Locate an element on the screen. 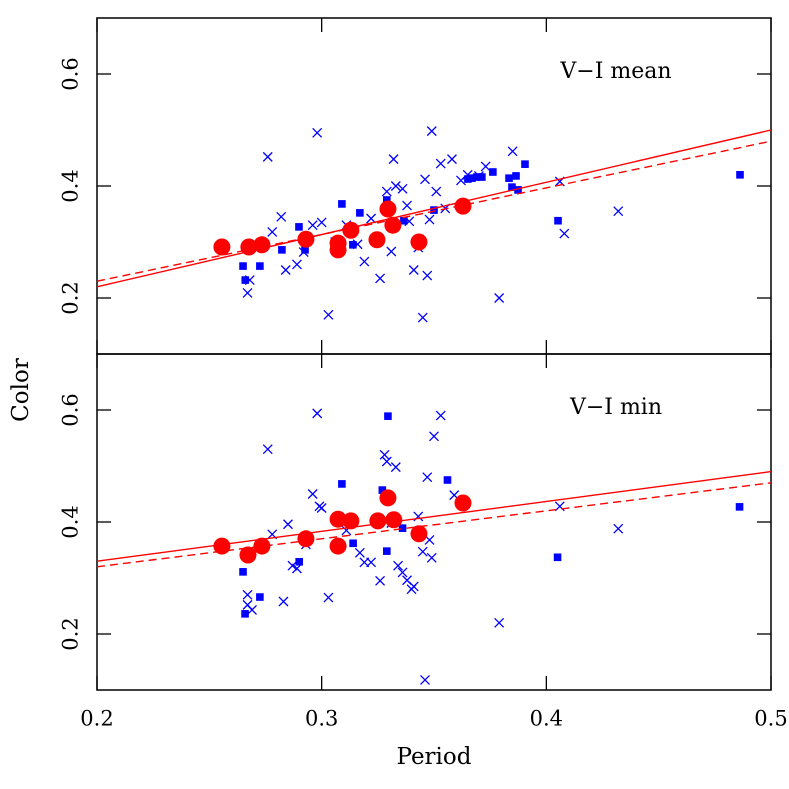 The image size is (789, 789). annotation: V−I min is located at coordinates (615, 407).